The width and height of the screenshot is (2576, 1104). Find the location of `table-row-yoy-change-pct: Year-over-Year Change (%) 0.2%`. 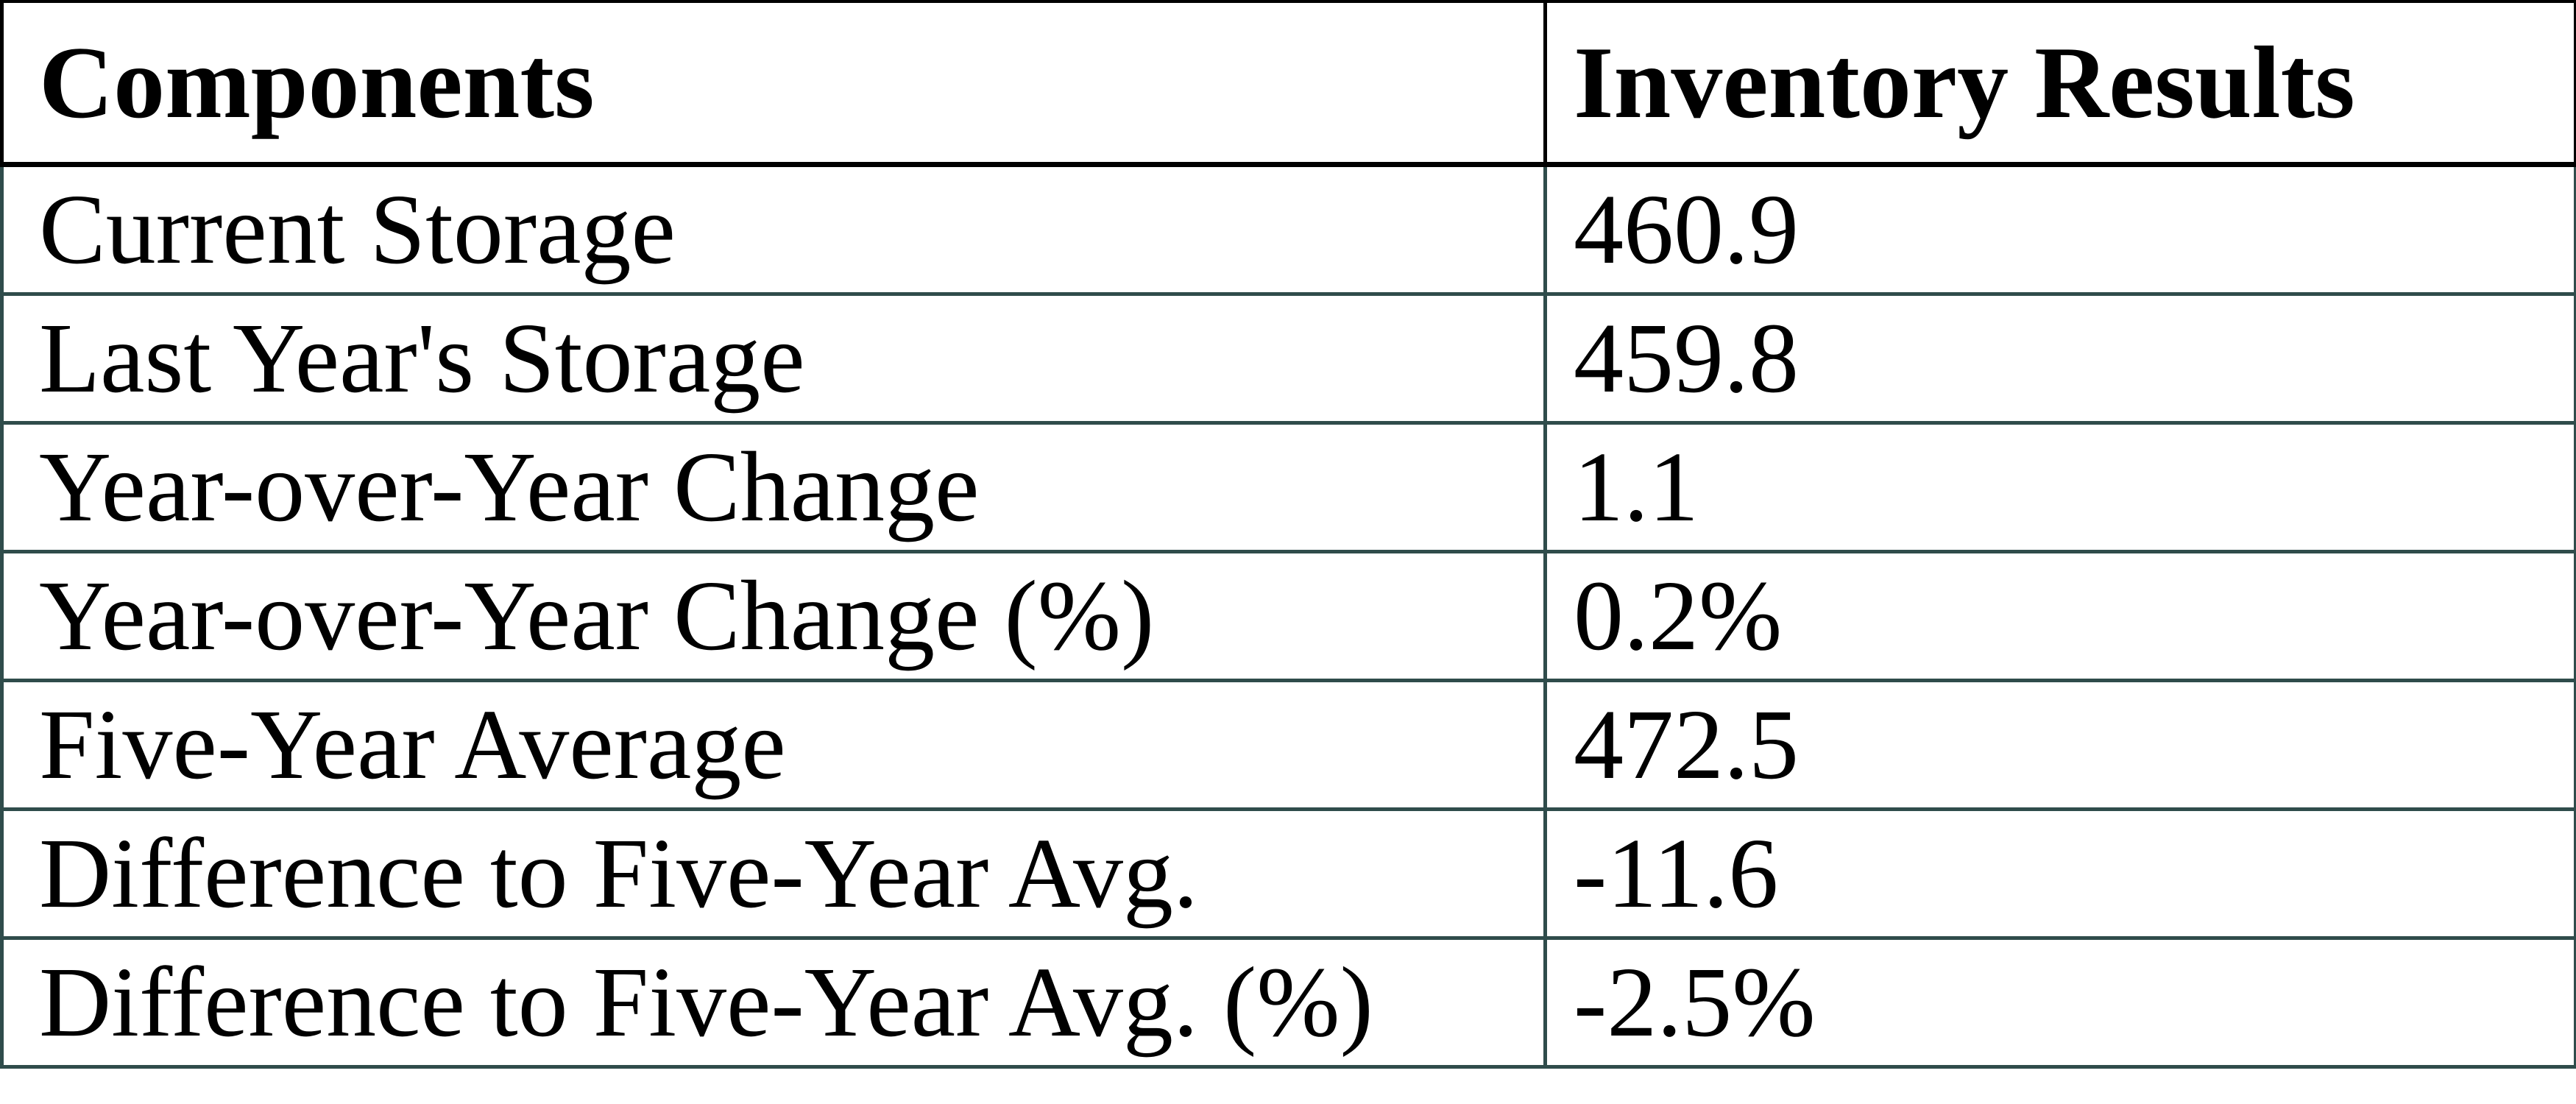

table-row-yoy-change-pct: Year-over-Year Change (%) 0.2% is located at coordinates (1288, 616).